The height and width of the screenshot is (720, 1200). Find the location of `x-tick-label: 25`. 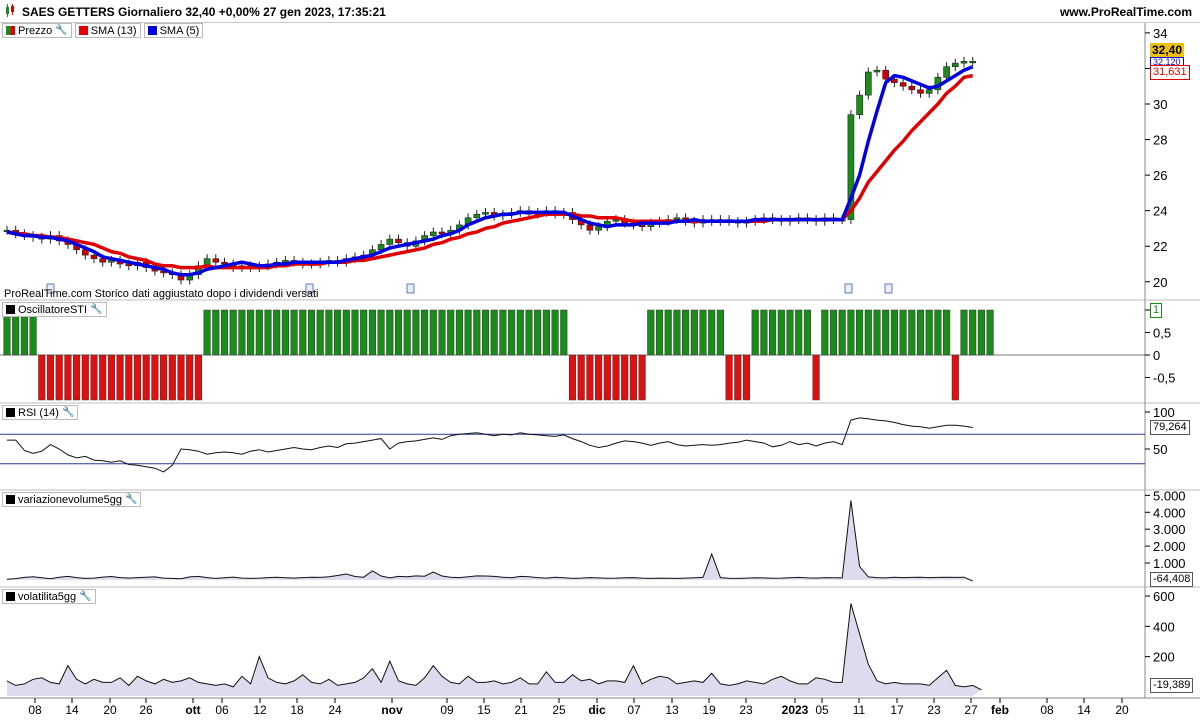

x-tick-label: 25 is located at coordinates (559, 710).